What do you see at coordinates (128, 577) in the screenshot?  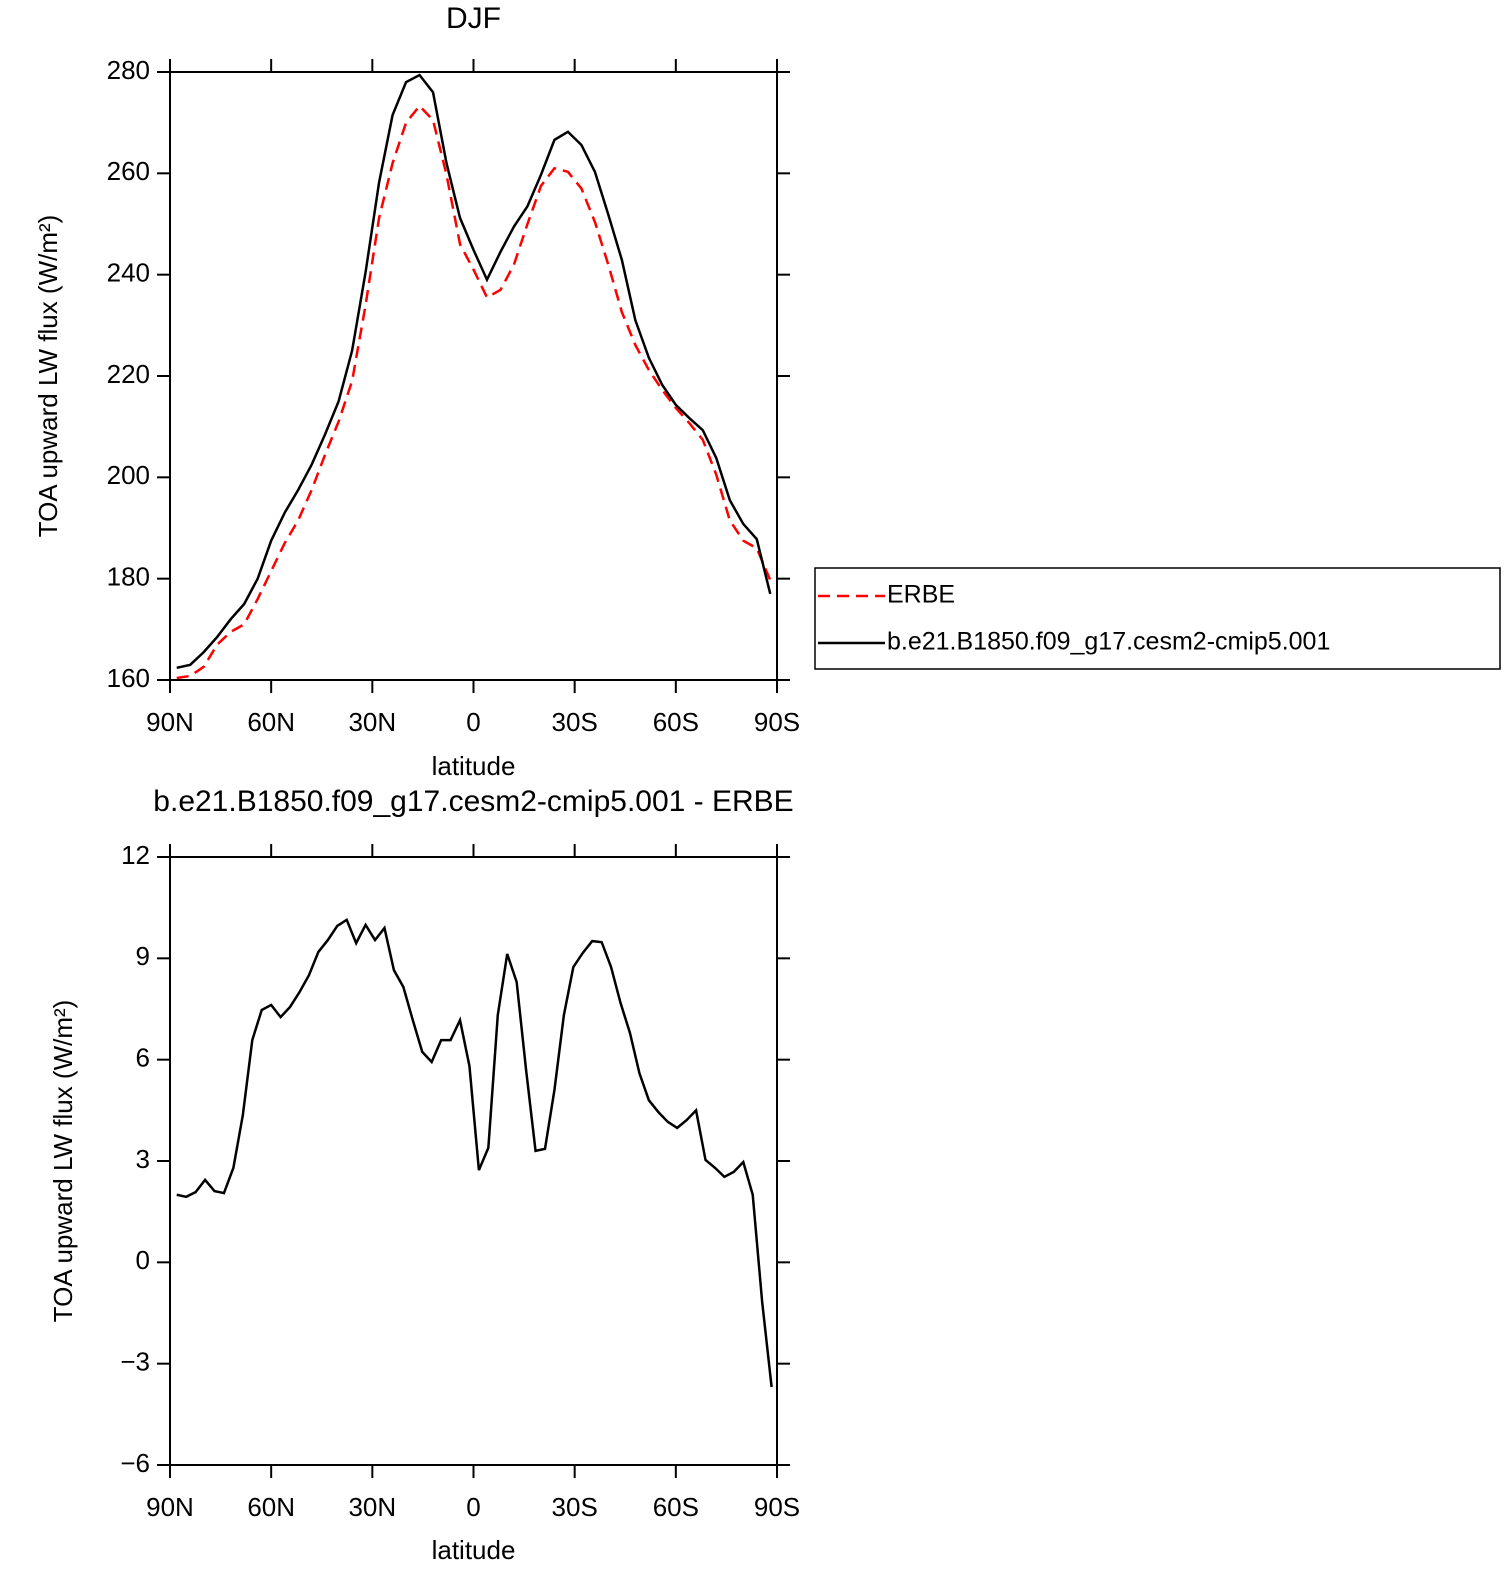 I see `y-tick-label: 180` at bounding box center [128, 577].